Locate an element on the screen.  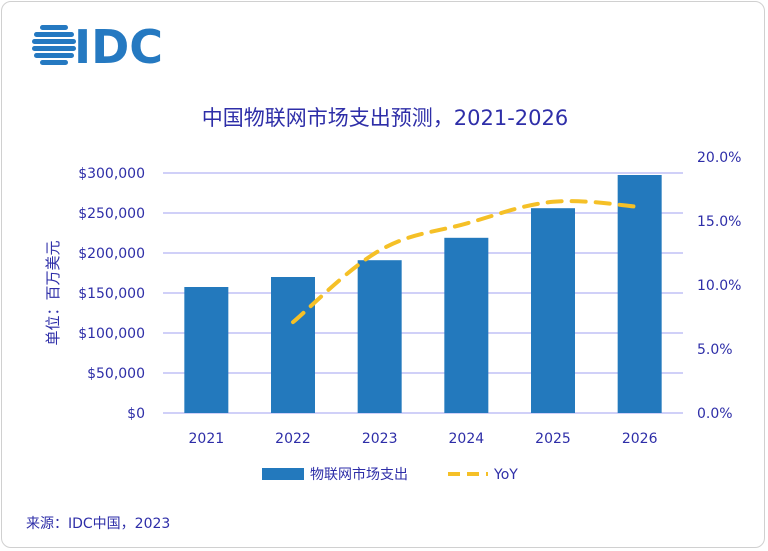
yoy-line is located at coordinates (466, 262).